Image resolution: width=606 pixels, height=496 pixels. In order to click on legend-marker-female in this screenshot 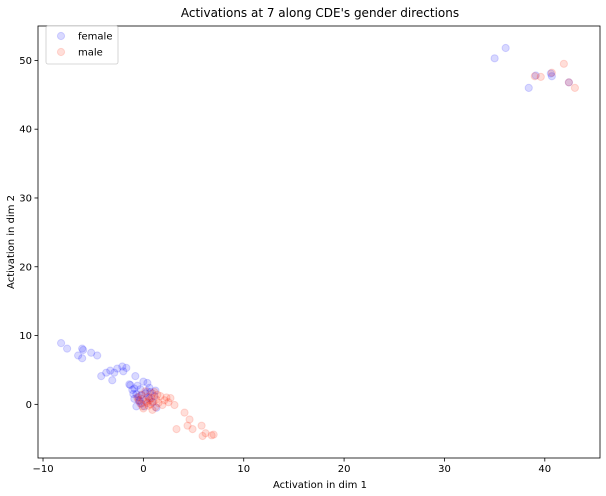, I will do `click(61, 36)`.